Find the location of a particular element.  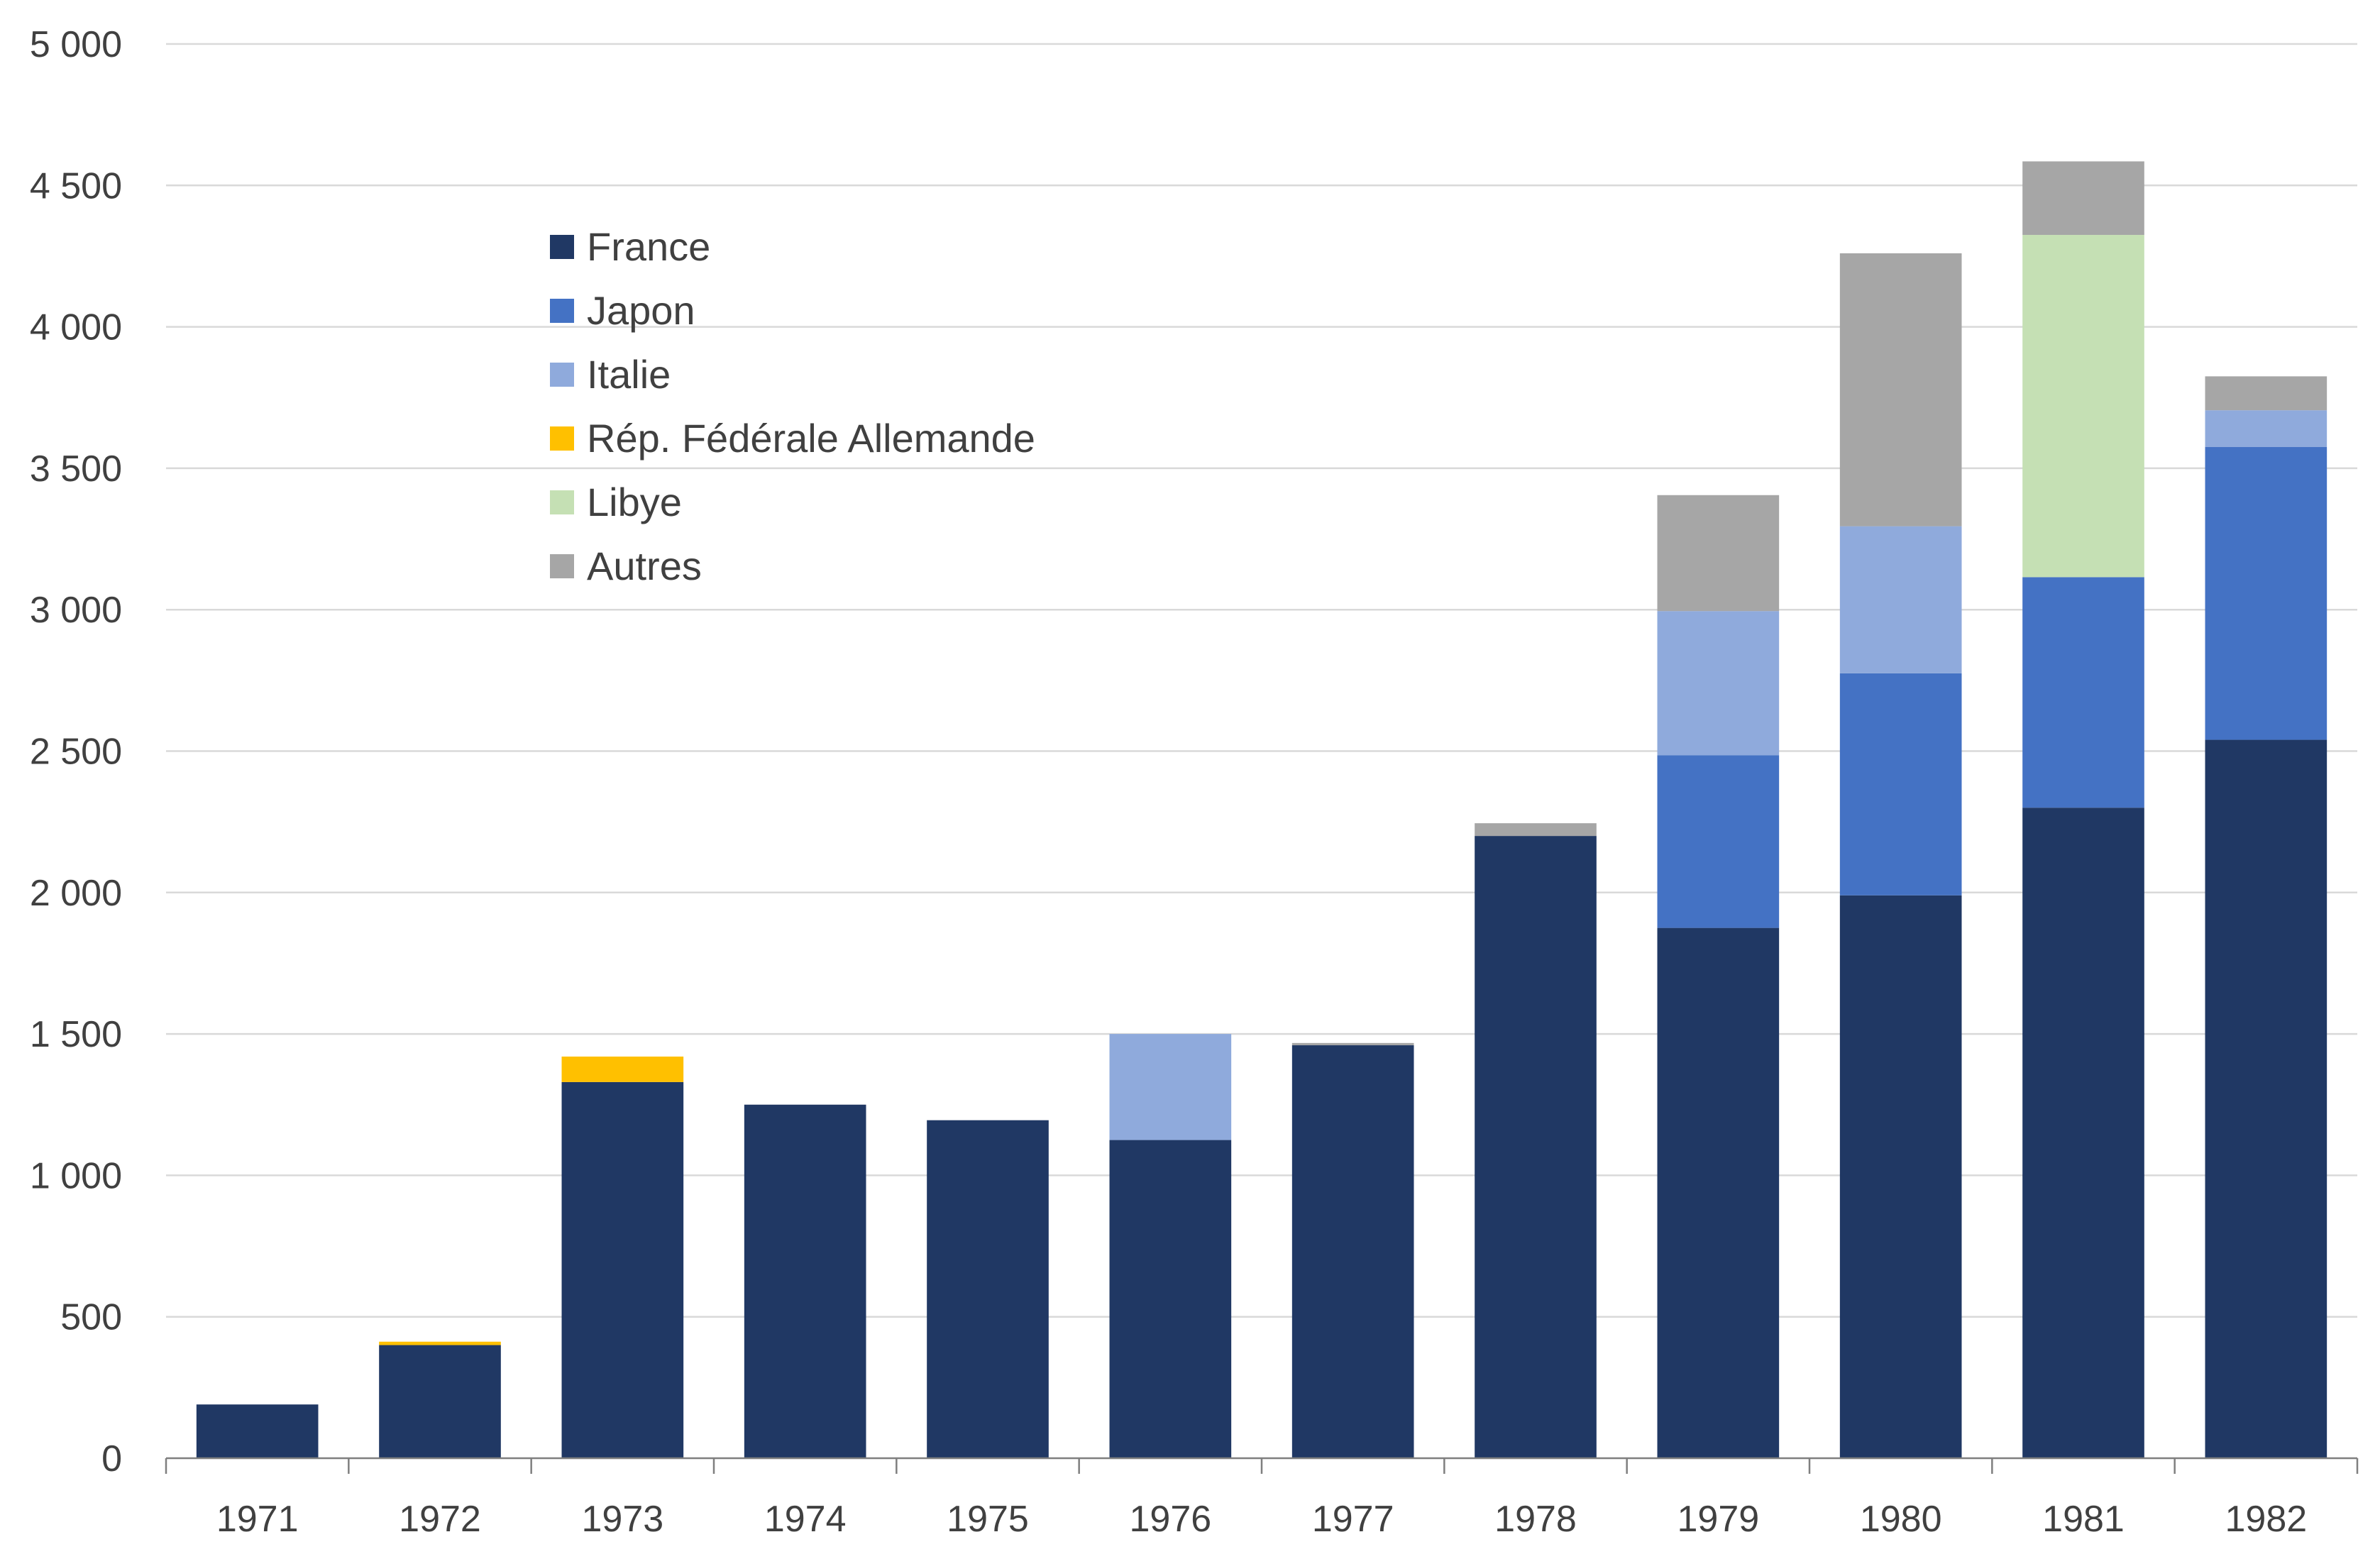

legend-label: Autres is located at coordinates (645, 566).